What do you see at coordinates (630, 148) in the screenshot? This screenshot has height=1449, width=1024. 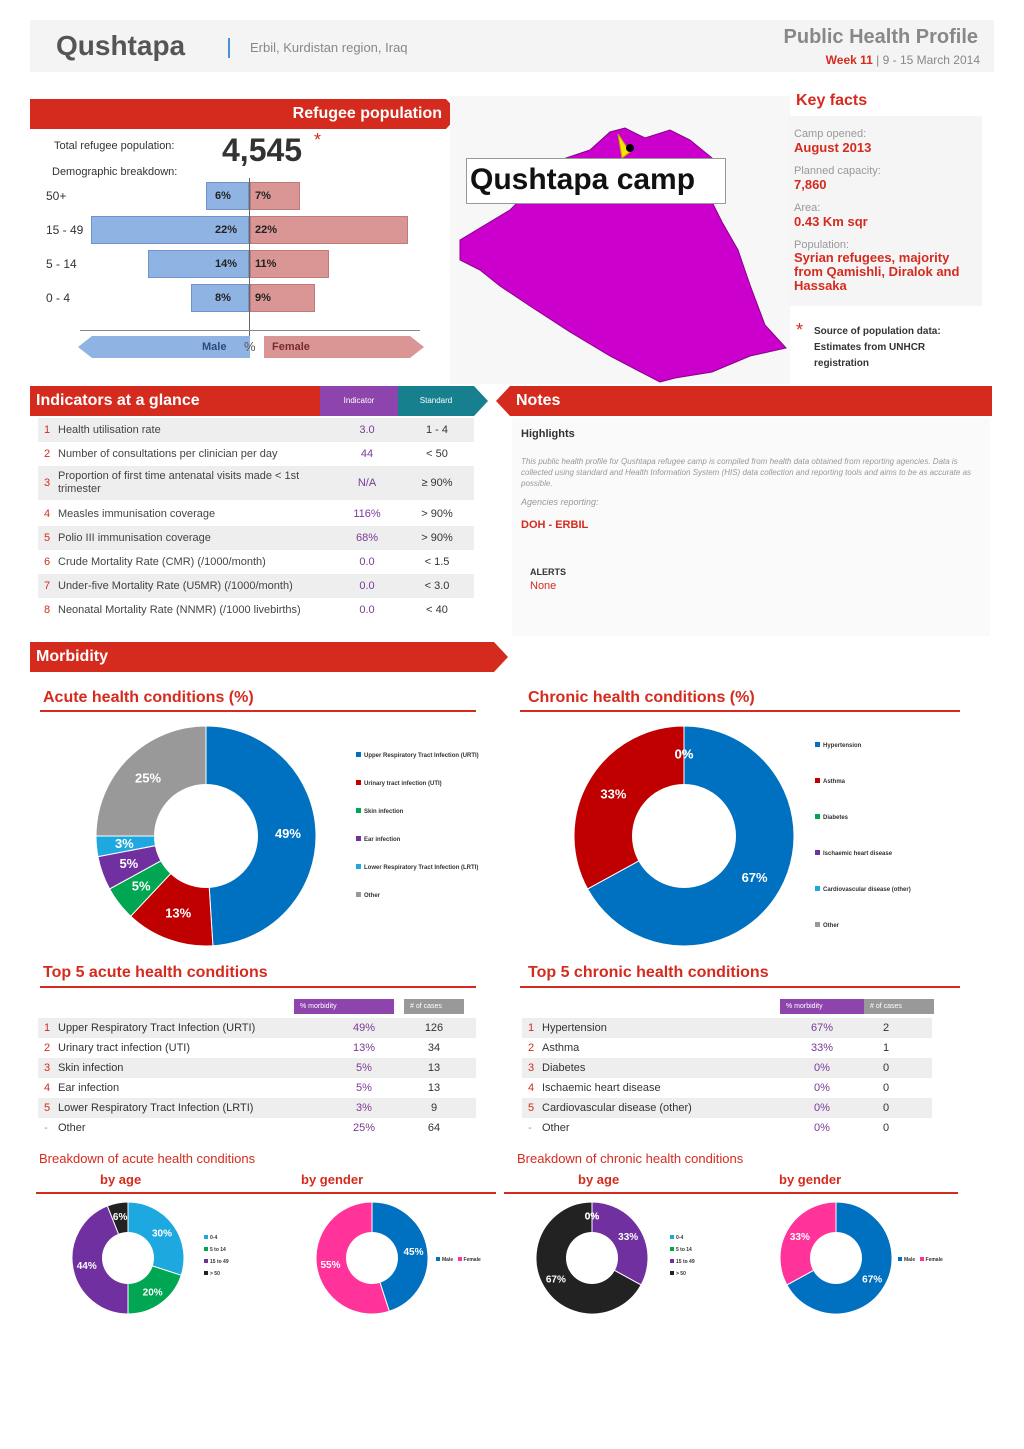 I see `camp-marker` at bounding box center [630, 148].